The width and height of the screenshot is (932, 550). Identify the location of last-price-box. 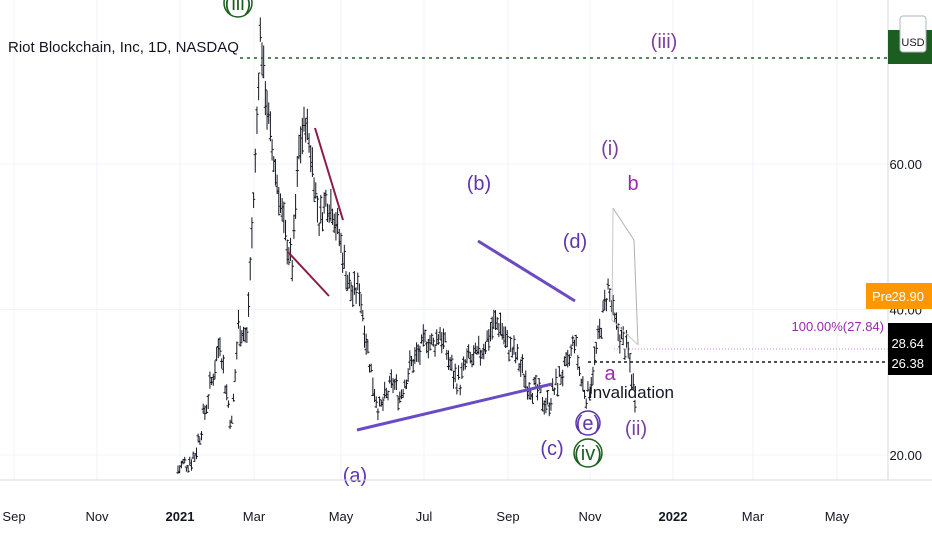
(910, 349).